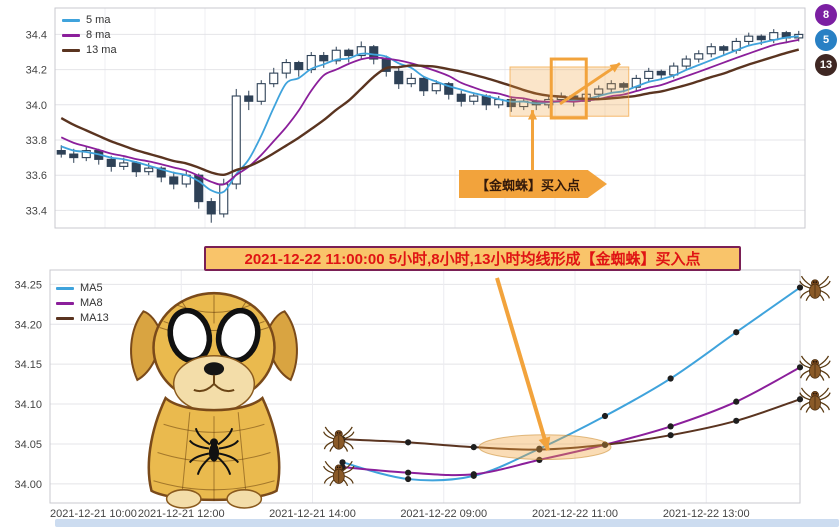  I want to click on bottom-scrollbar, so click(447, 523).